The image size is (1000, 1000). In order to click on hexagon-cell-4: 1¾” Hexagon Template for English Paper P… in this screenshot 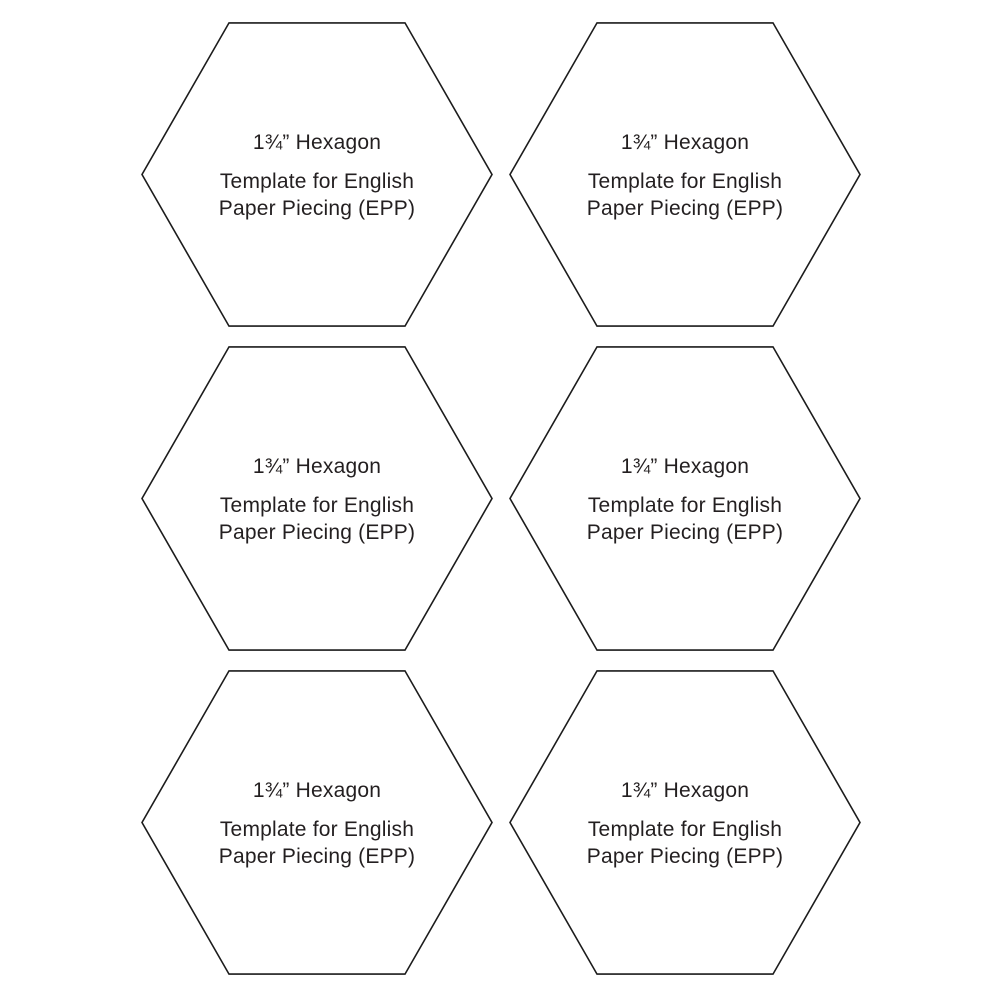, I will do `click(685, 498)`.